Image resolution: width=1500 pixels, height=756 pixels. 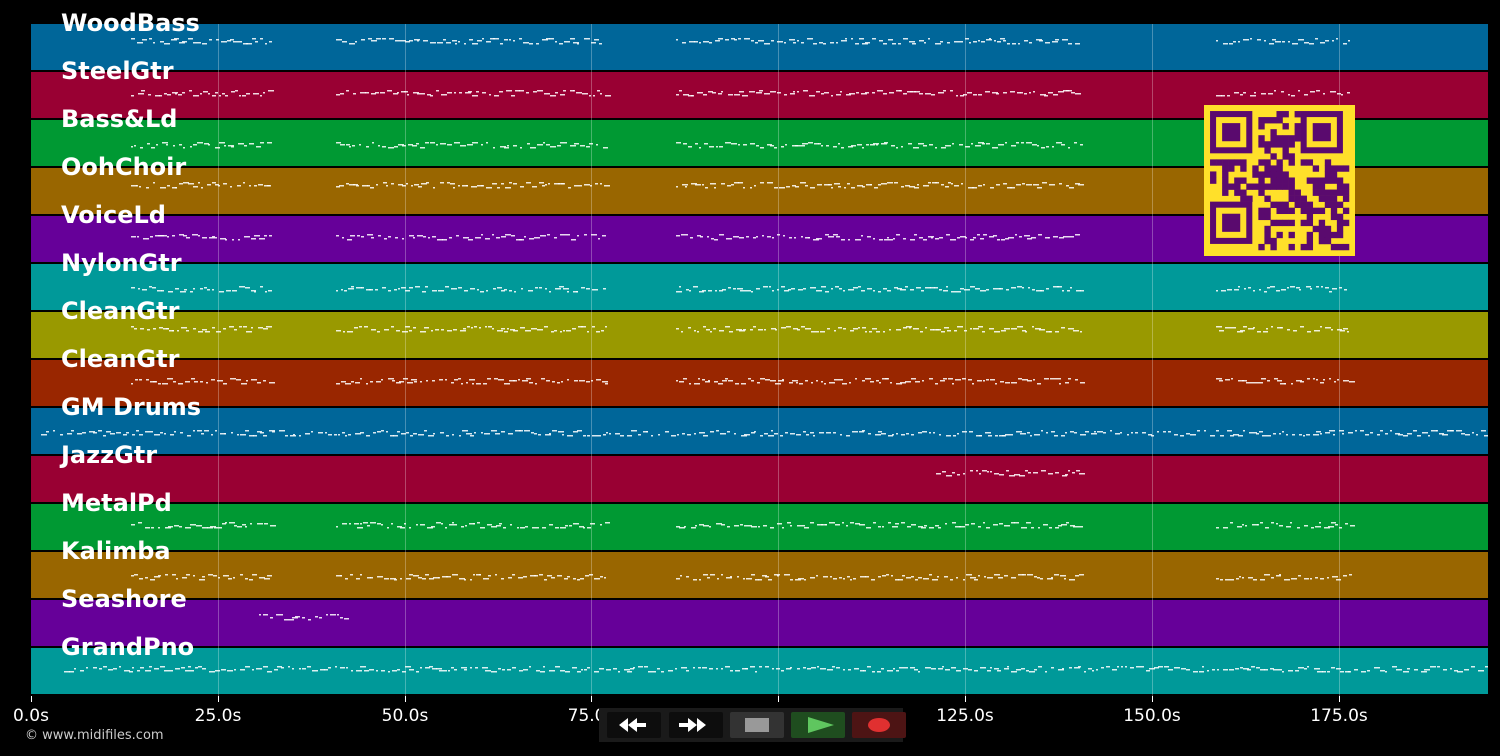 What do you see at coordinates (218, 716) in the screenshot?
I see `axis-tick-label: 25.0s` at bounding box center [218, 716].